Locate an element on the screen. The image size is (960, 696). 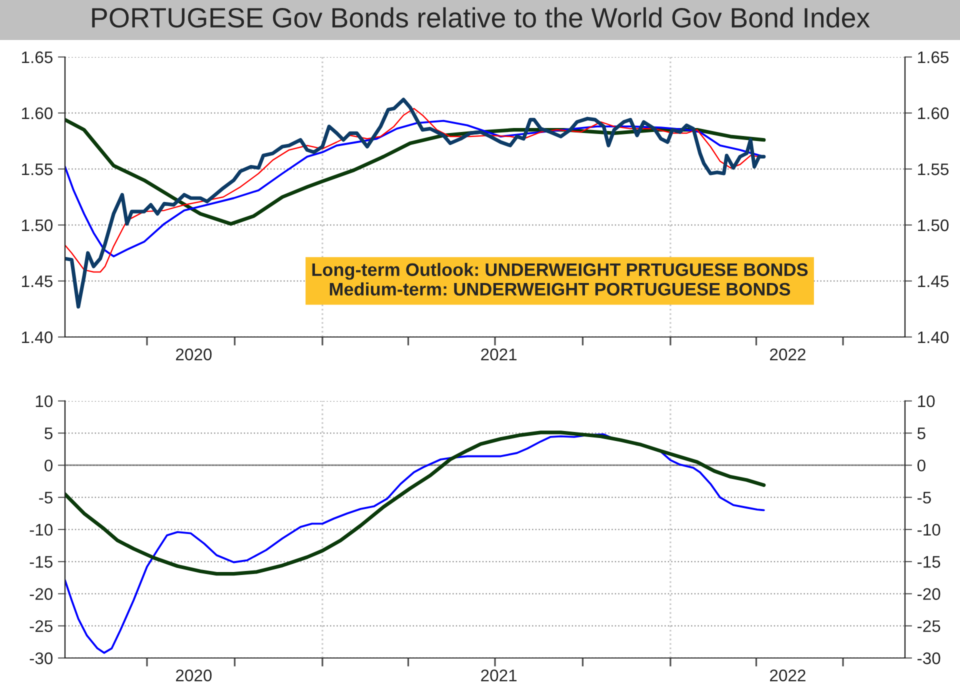
y-tick-label: 1.55 is located at coordinates (37, 170).